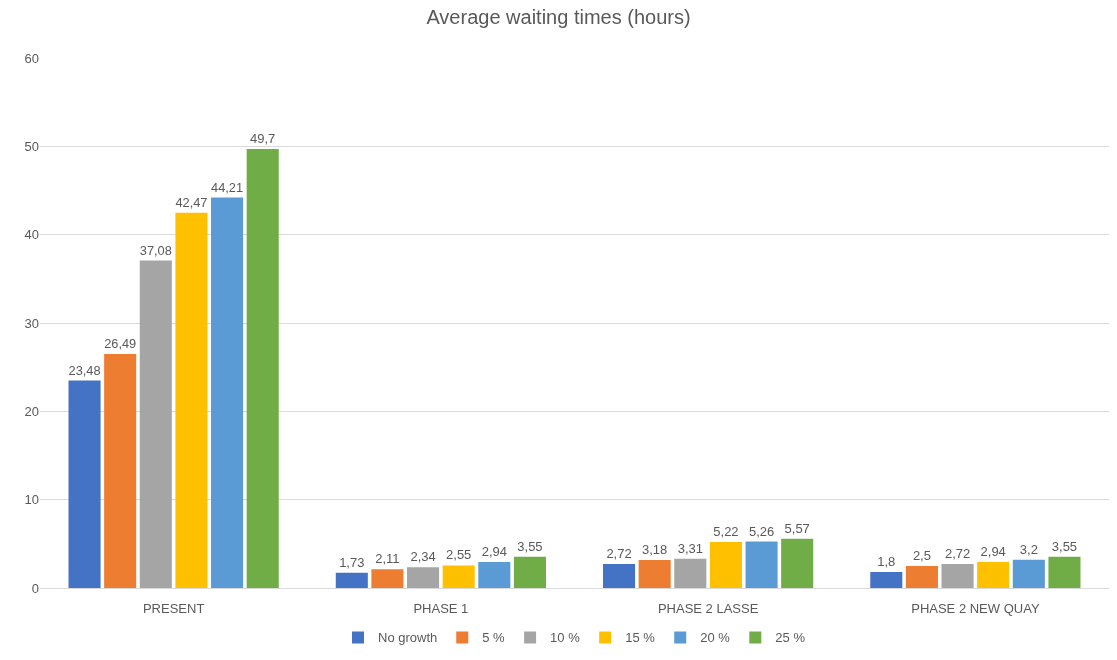 This screenshot has width=1117, height=660. What do you see at coordinates (640, 638) in the screenshot?
I see `legend-label: 15 %` at bounding box center [640, 638].